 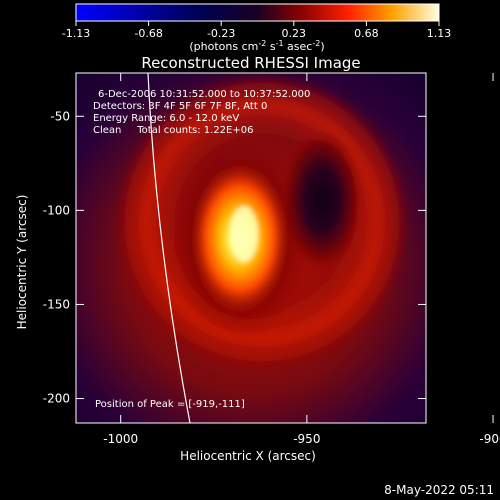 What do you see at coordinates (257, 12) in the screenshot?
I see `colorbar` at bounding box center [257, 12].